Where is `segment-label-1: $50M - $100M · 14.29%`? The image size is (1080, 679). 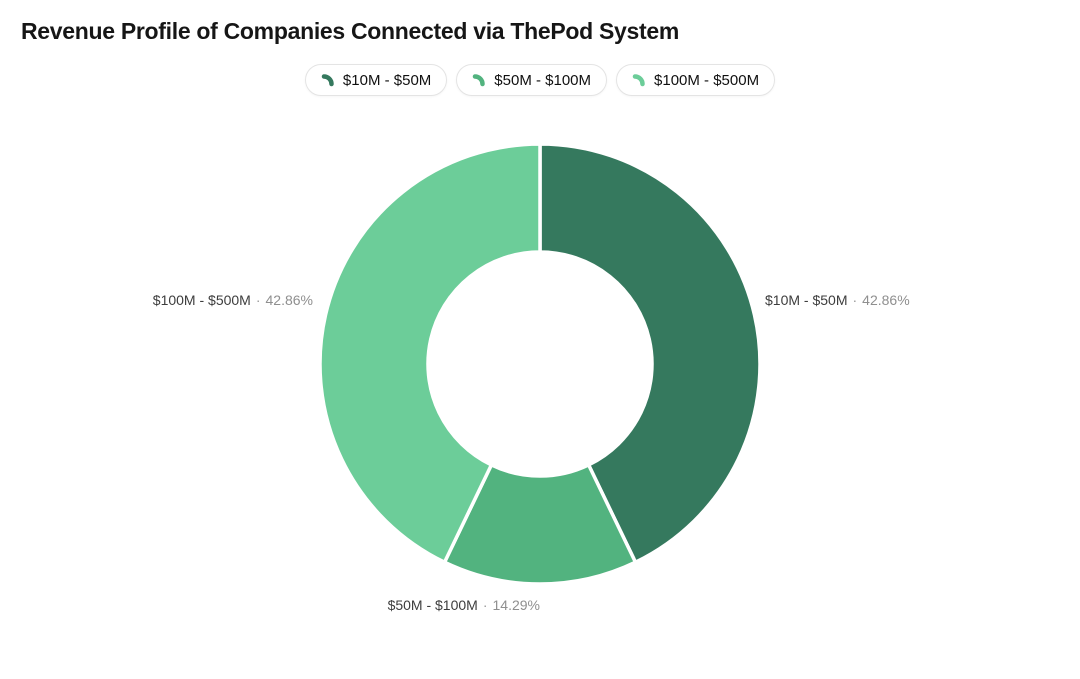 segment-label-1: $50M - $100M · 14.29% is located at coordinates (464, 605).